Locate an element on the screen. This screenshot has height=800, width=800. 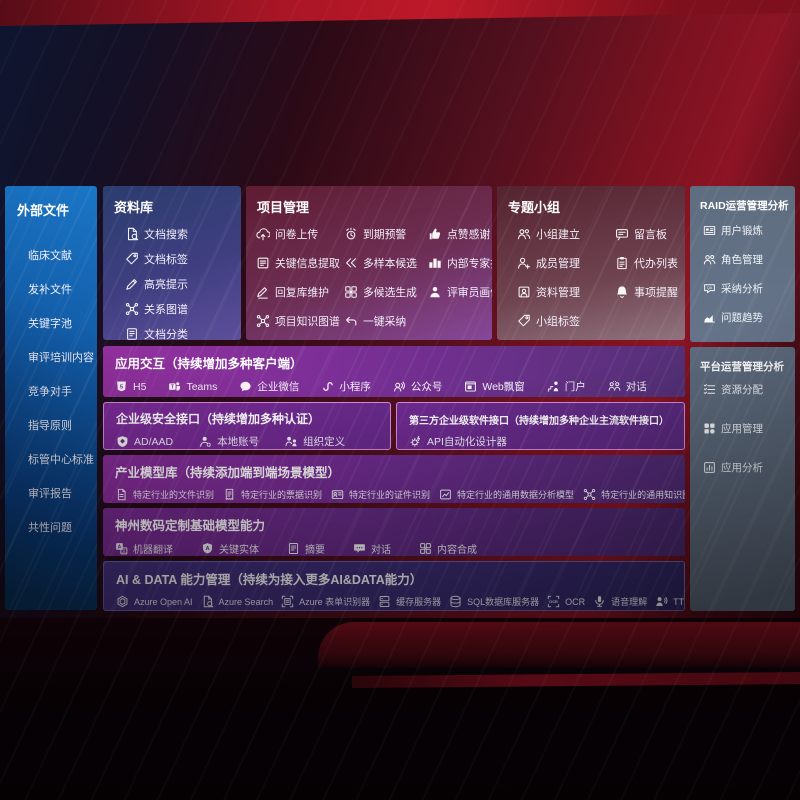
background-red-band is located at coordinates (400, 13).